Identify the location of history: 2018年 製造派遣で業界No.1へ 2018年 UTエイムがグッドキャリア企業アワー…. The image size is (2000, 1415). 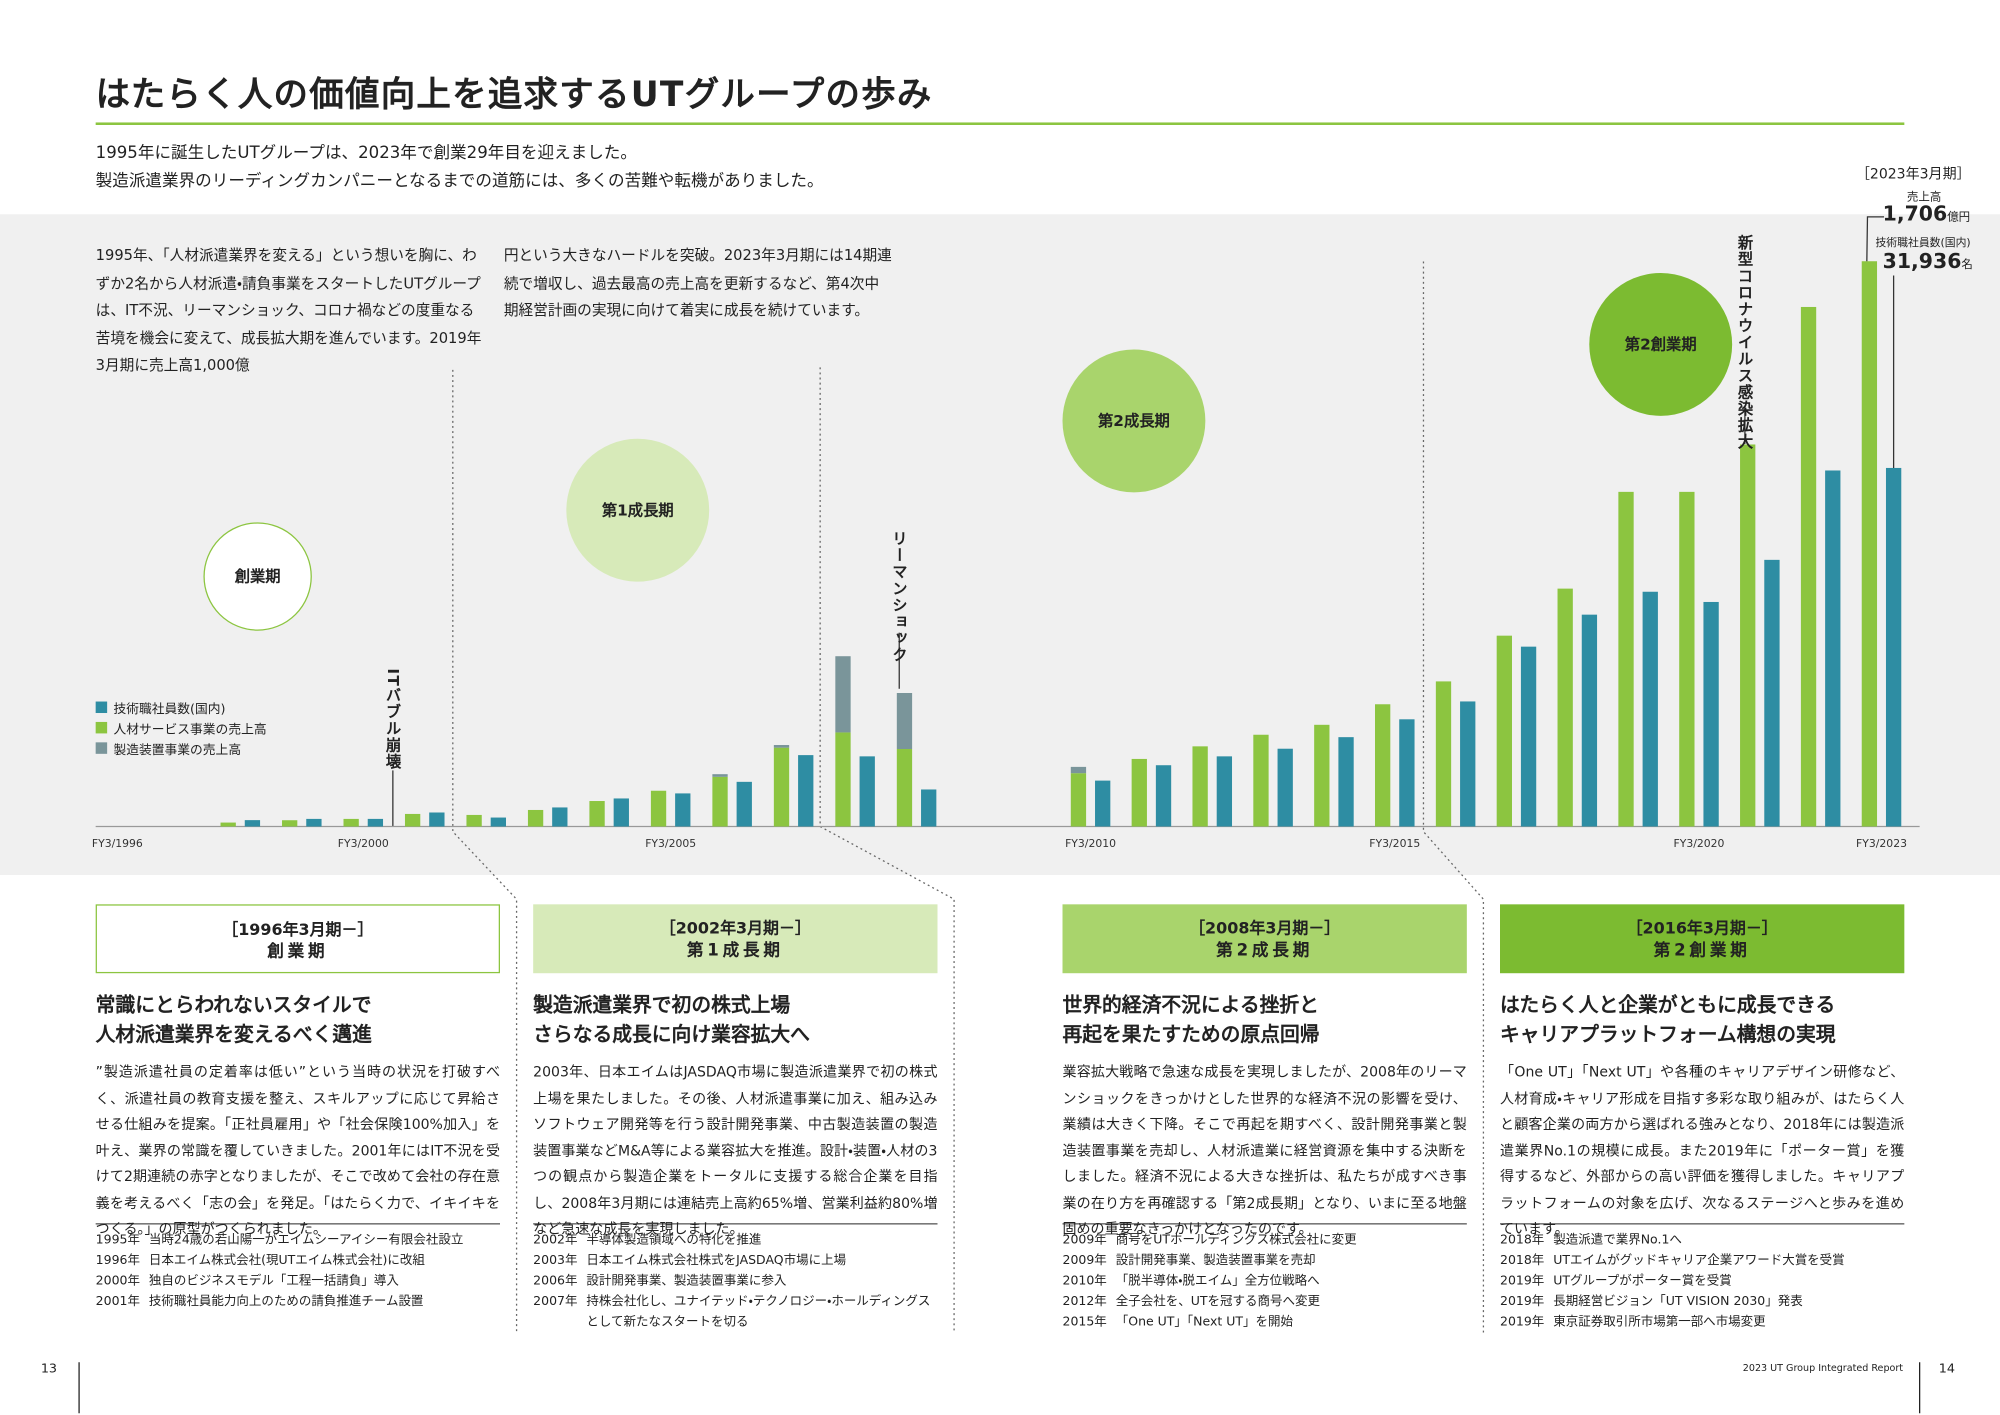
(1702, 1278).